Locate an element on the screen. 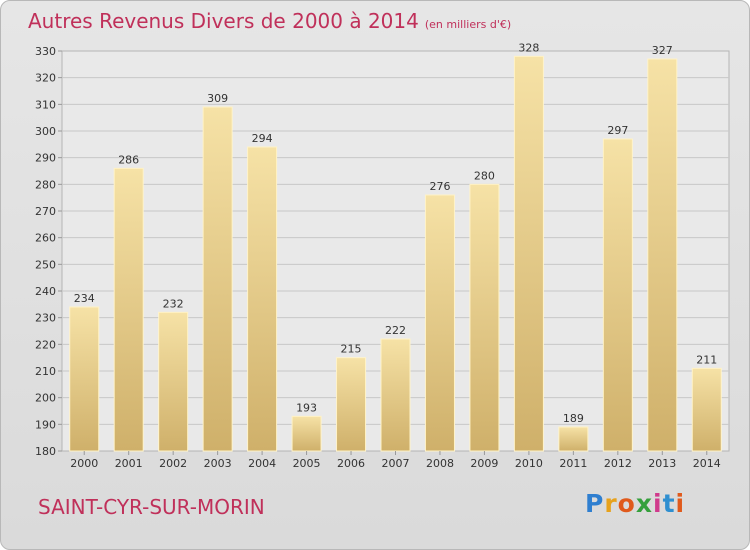 The width and height of the screenshot is (750, 550). bar-value-label: 193 is located at coordinates (306, 407).